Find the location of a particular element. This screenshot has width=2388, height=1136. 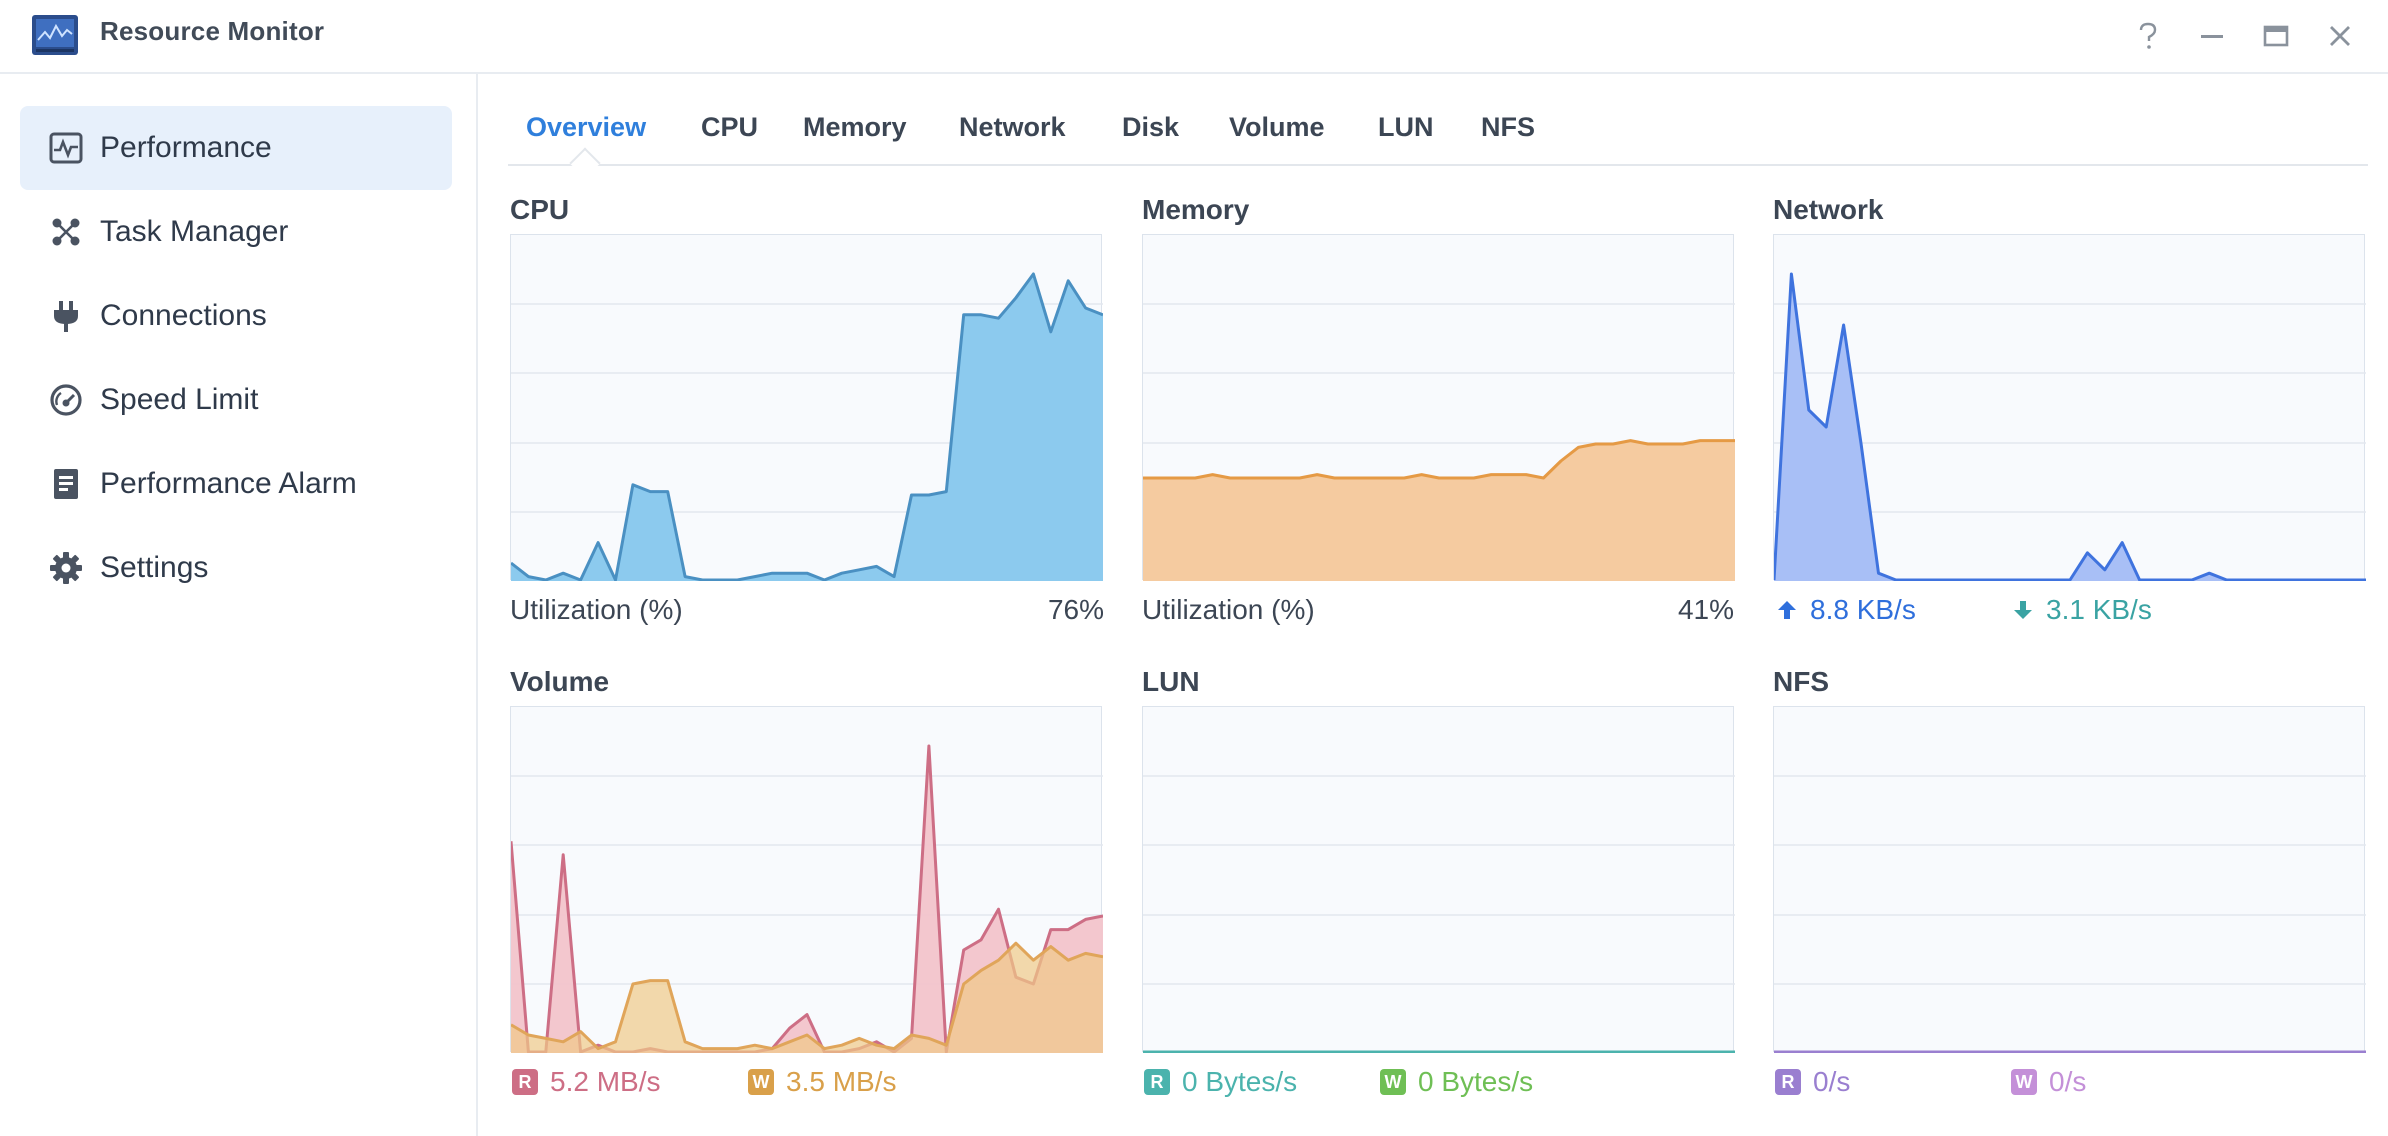

volume-write-legend: W 3.5 MB/s is located at coordinates (822, 1082).